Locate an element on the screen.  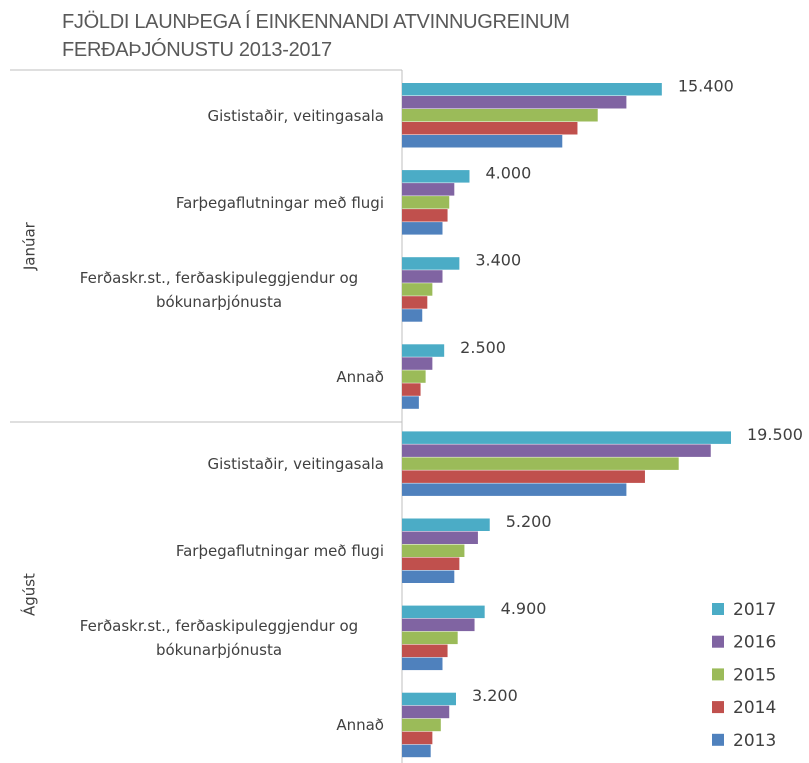
legend-label: 2017 is located at coordinates (754, 610).